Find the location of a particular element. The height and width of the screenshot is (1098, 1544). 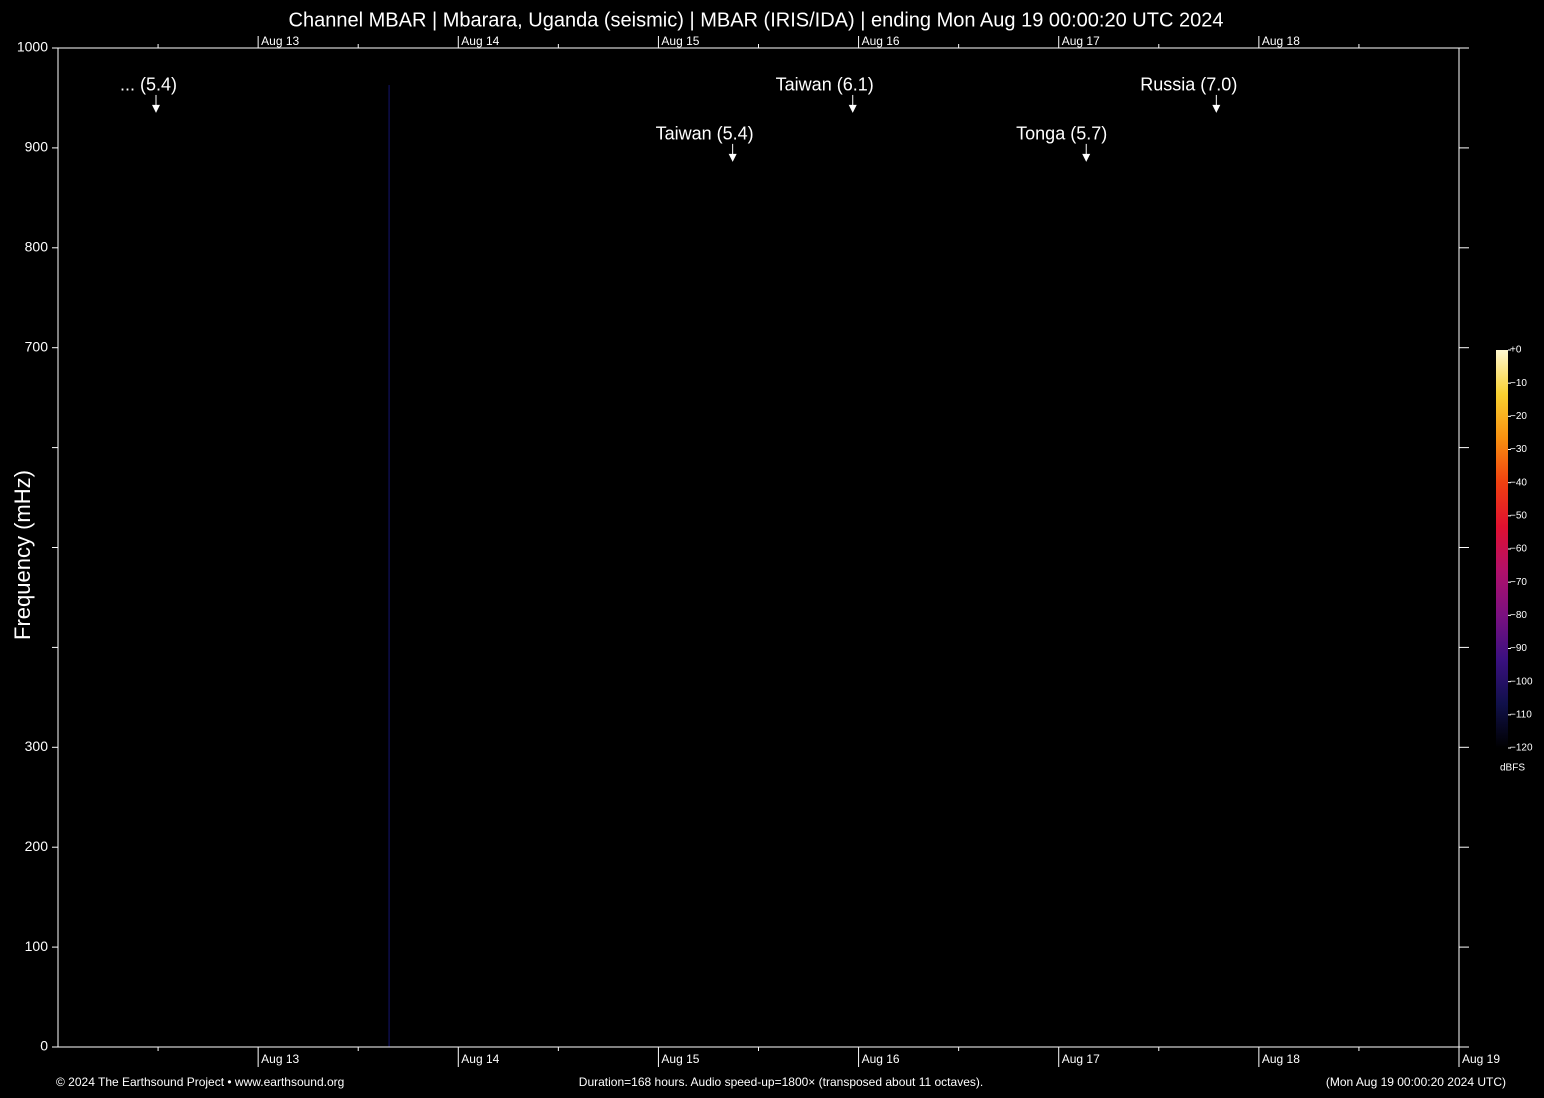

y-axis-label: Frequency (mHz) is located at coordinates (22, 555).